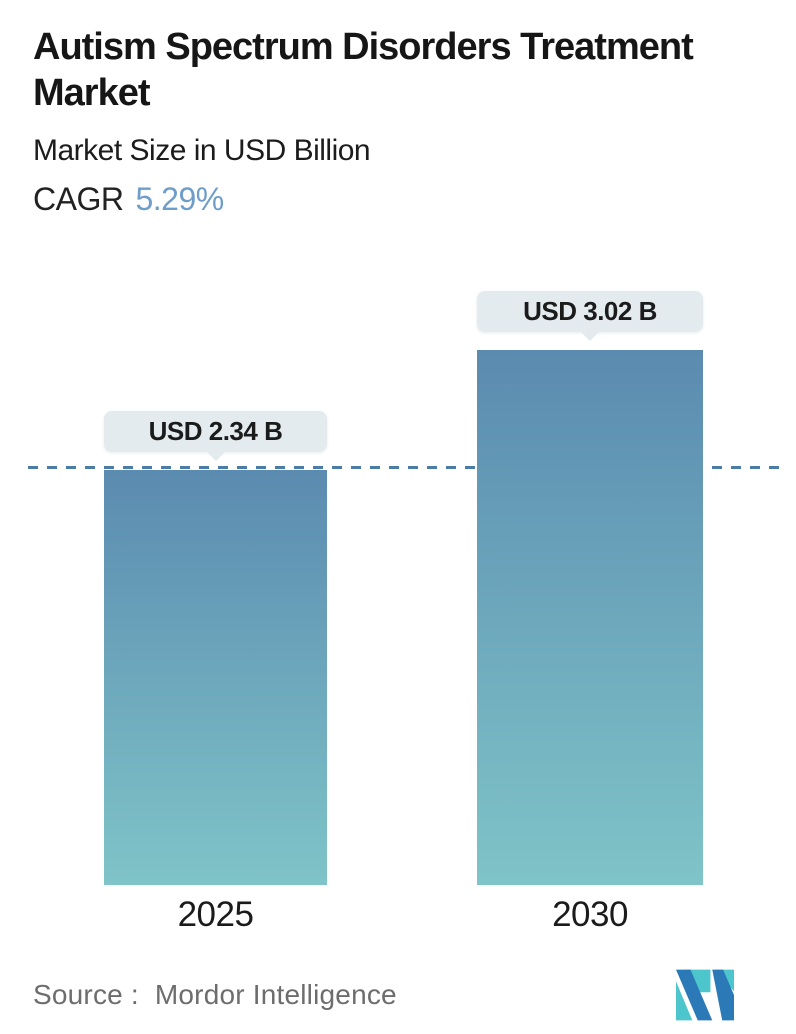  What do you see at coordinates (179, 199) in the screenshot?
I see `cagr-value: 5.29%` at bounding box center [179, 199].